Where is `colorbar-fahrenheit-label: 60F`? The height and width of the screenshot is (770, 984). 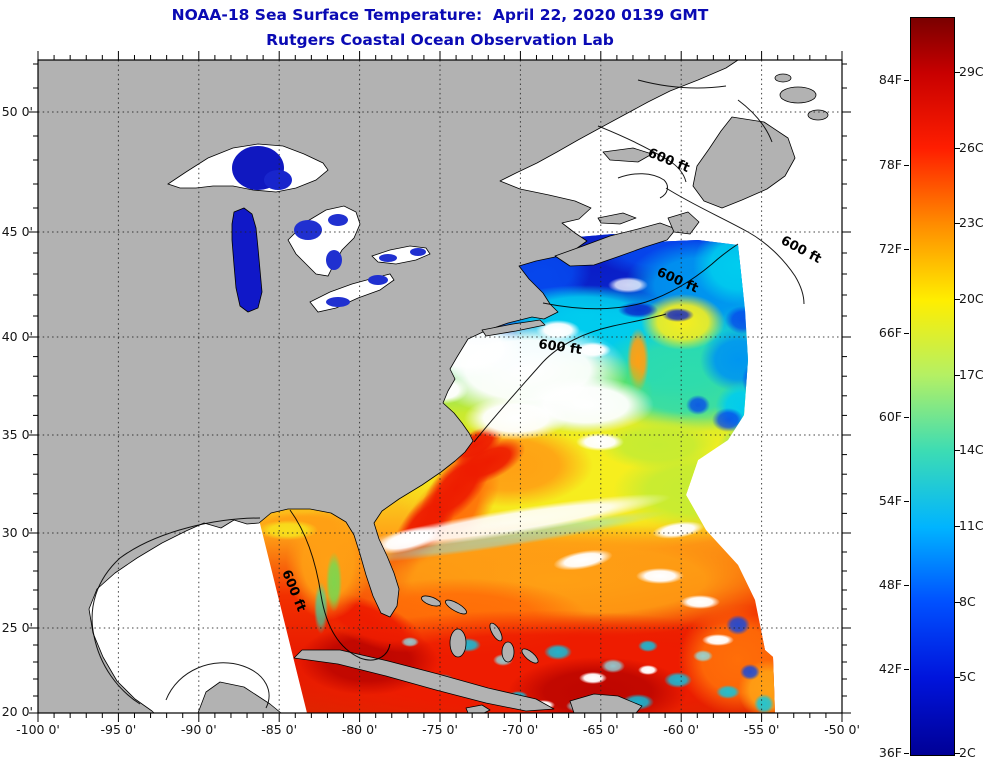
colorbar-fahrenheit-label: 60F is located at coordinates (890, 416).